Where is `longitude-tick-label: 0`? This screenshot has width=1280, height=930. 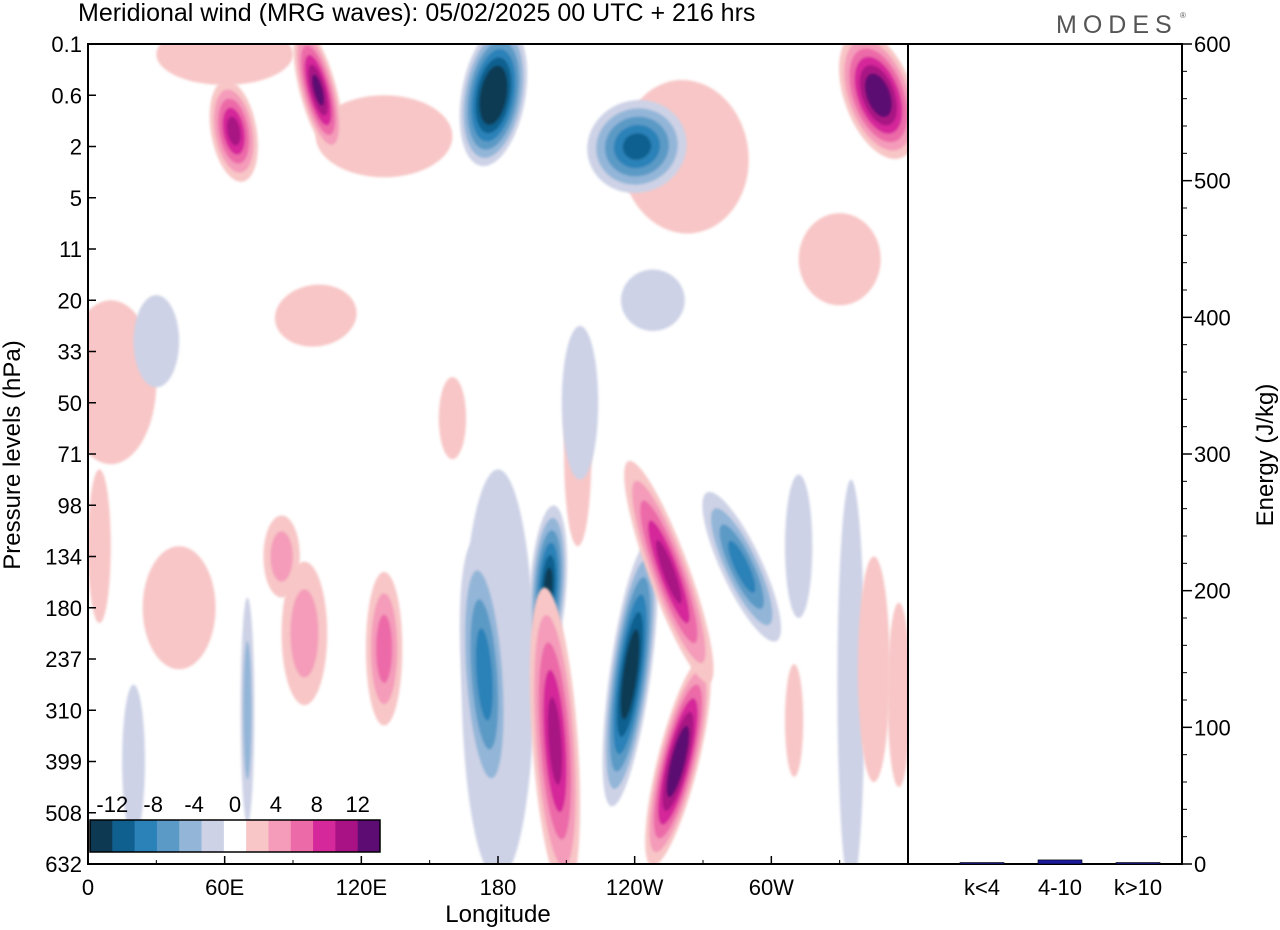
longitude-tick-label: 0 is located at coordinates (88, 887).